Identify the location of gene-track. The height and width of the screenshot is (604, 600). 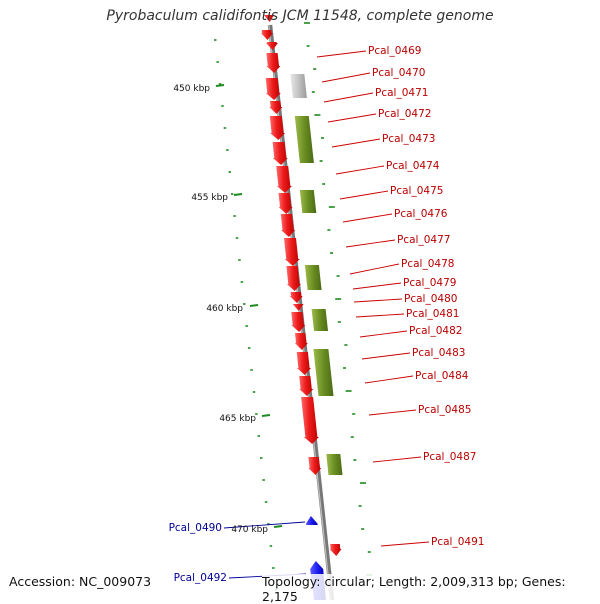
(301, 307).